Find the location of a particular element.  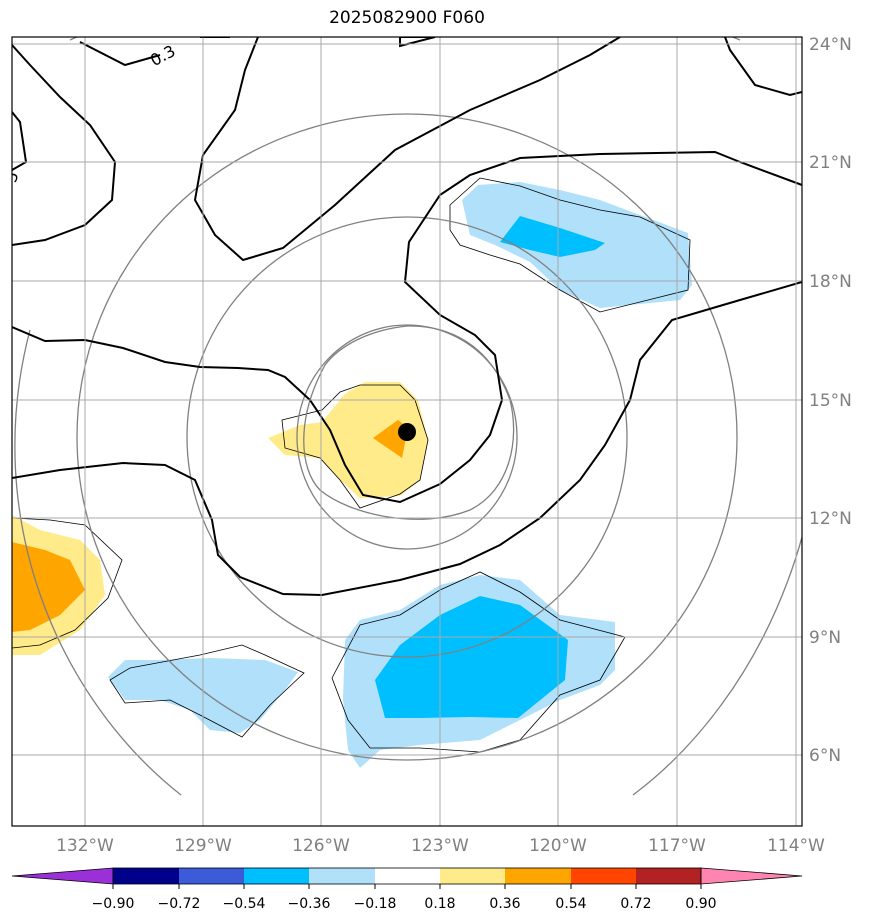

lat-label-15n: 15°N is located at coordinates (830, 401).